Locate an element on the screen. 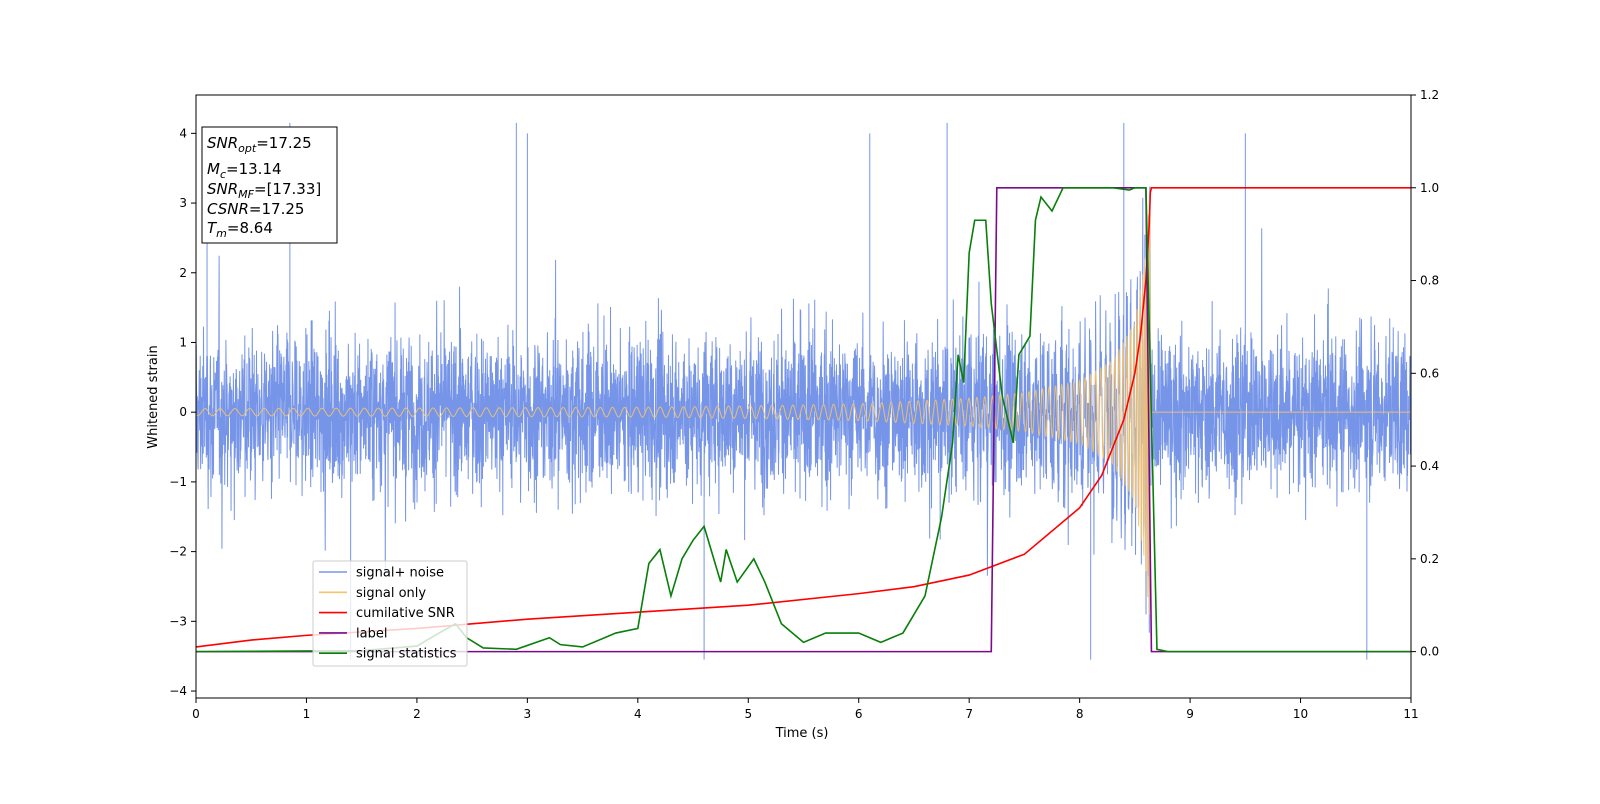  x-tick-label: 11 is located at coordinates (1410, 714).